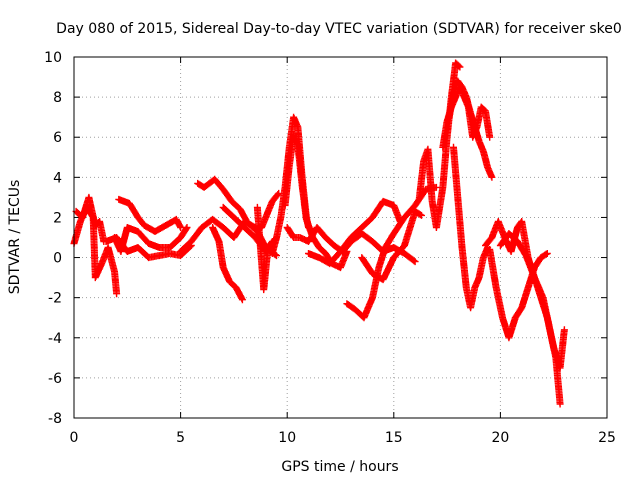 The image size is (640, 480). What do you see at coordinates (180, 438) in the screenshot?
I see `x-tick-label: 5` at bounding box center [180, 438].